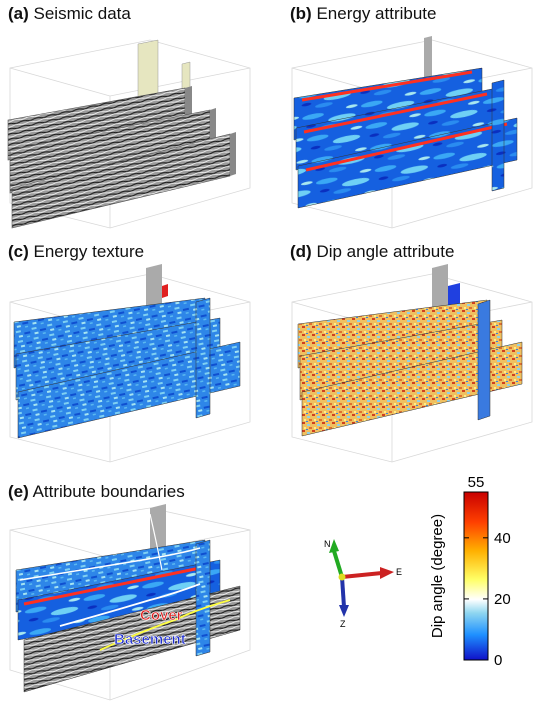 The height and width of the screenshot is (716, 560). Describe the element at coordinates (502, 538) in the screenshot. I see `colorbar-tick-label: 40` at that location.